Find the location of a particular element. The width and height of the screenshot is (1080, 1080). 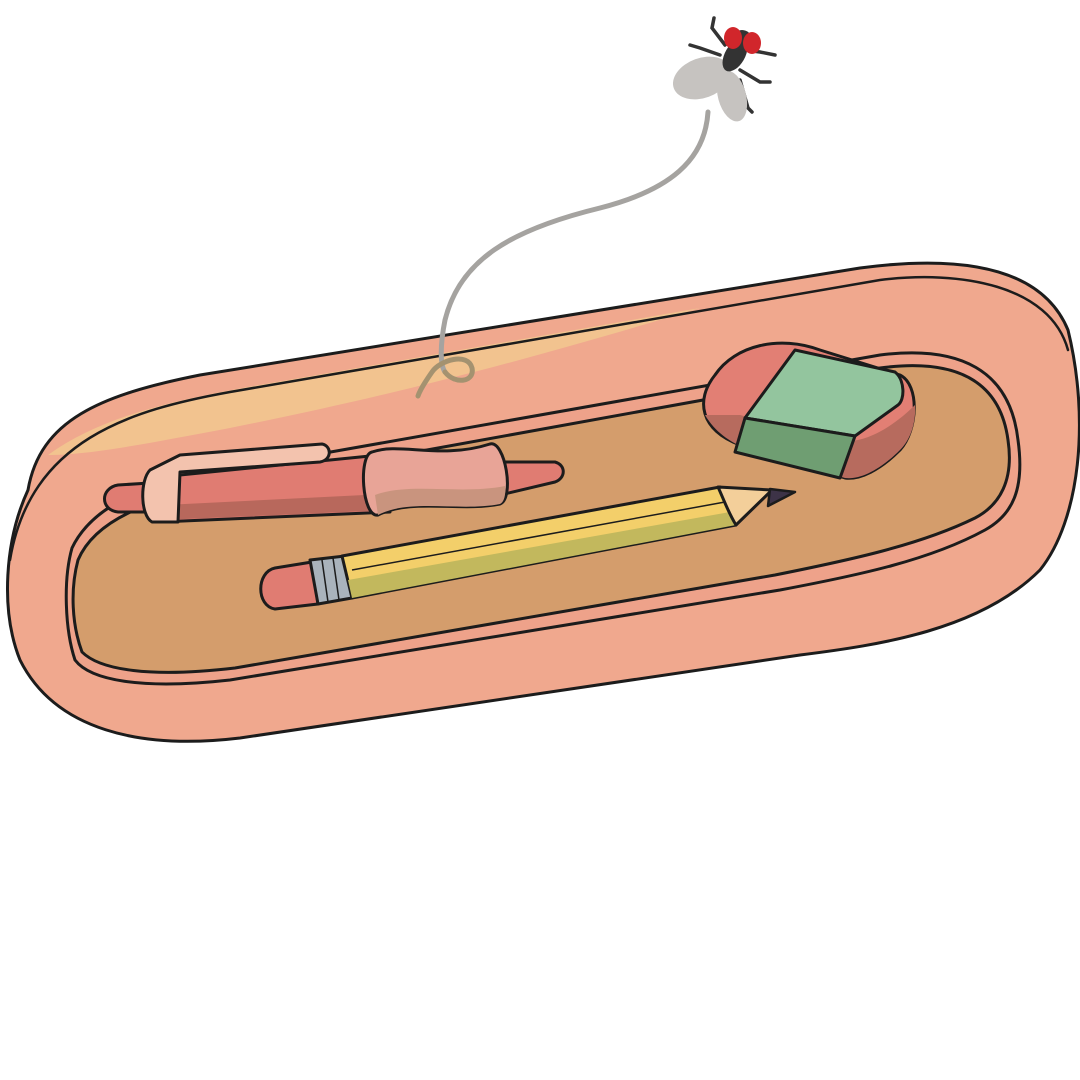

fly-wing-right is located at coordinates (732, 96).